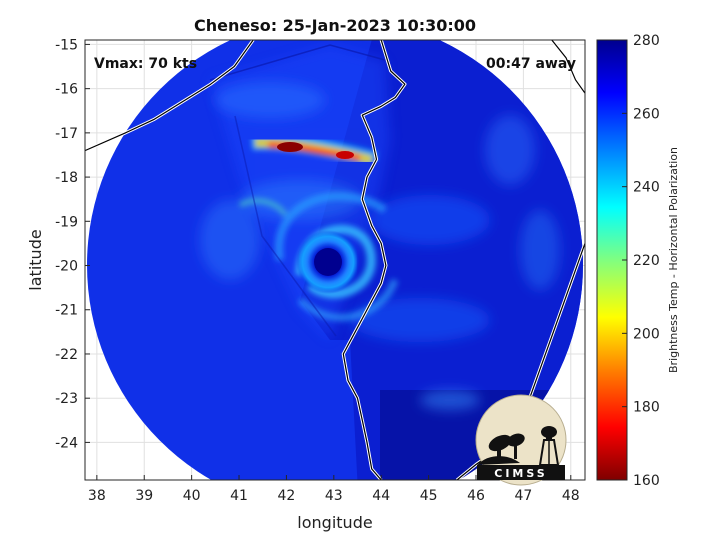  What do you see at coordinates (334, 522) in the screenshot?
I see `x-axis-label: longitude` at bounding box center [334, 522].